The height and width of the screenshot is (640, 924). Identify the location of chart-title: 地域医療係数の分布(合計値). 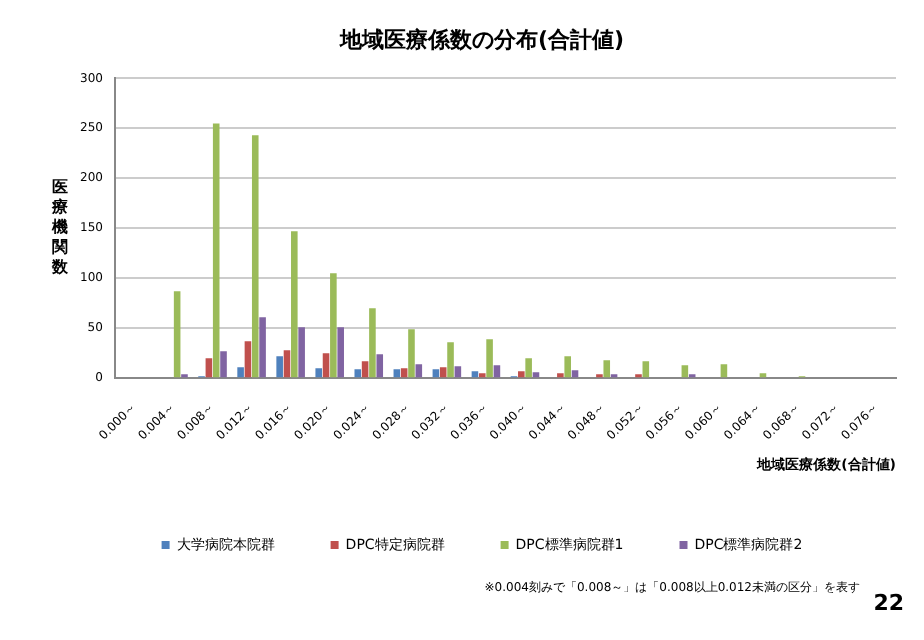
(481, 39).